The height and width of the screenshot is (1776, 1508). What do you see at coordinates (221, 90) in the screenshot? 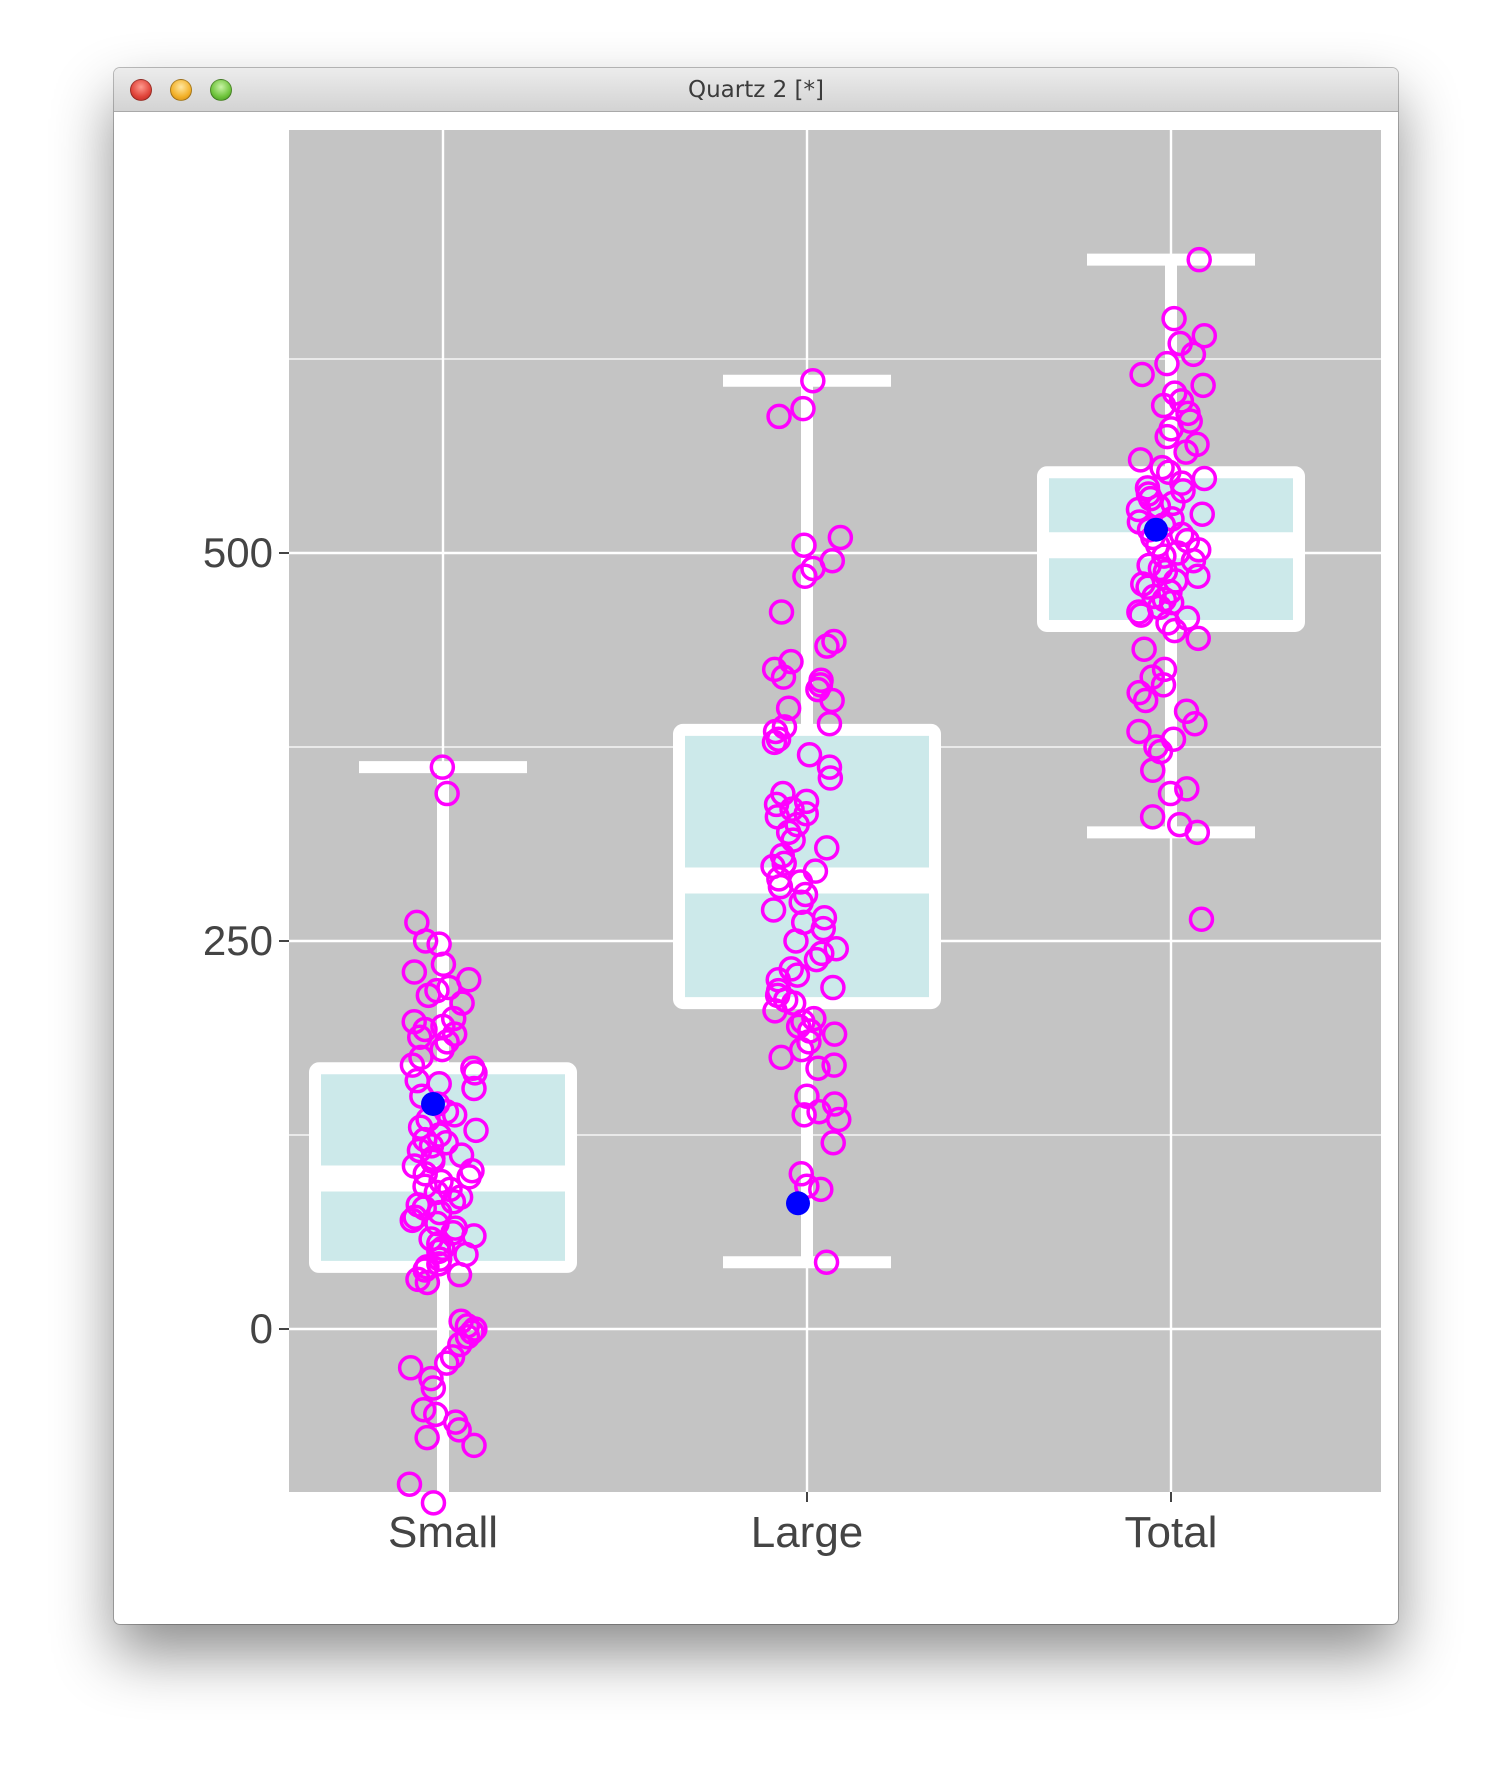
I see `zoom-button` at bounding box center [221, 90].